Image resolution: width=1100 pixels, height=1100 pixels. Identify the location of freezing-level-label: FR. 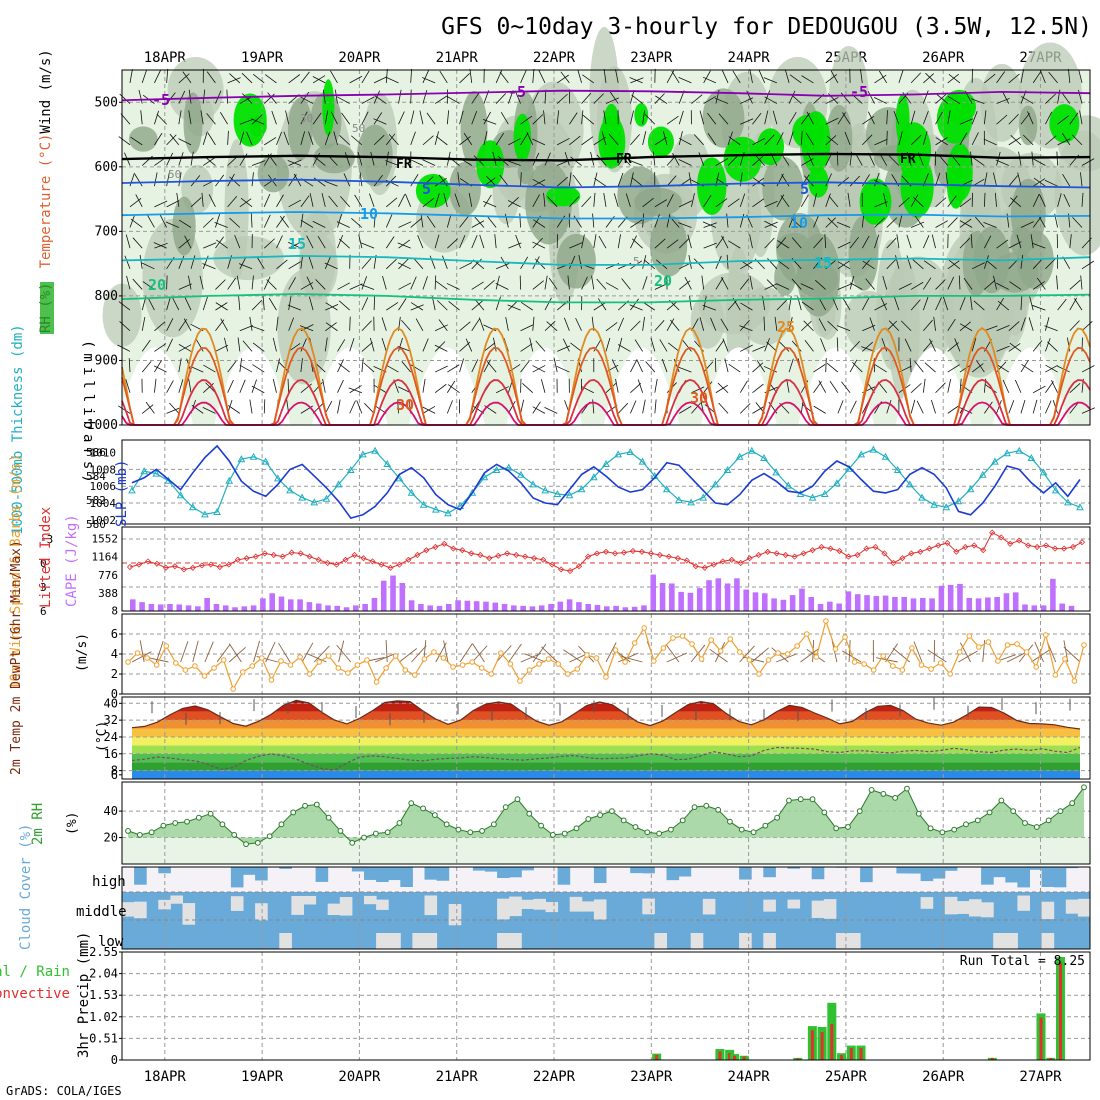
(404, 164).